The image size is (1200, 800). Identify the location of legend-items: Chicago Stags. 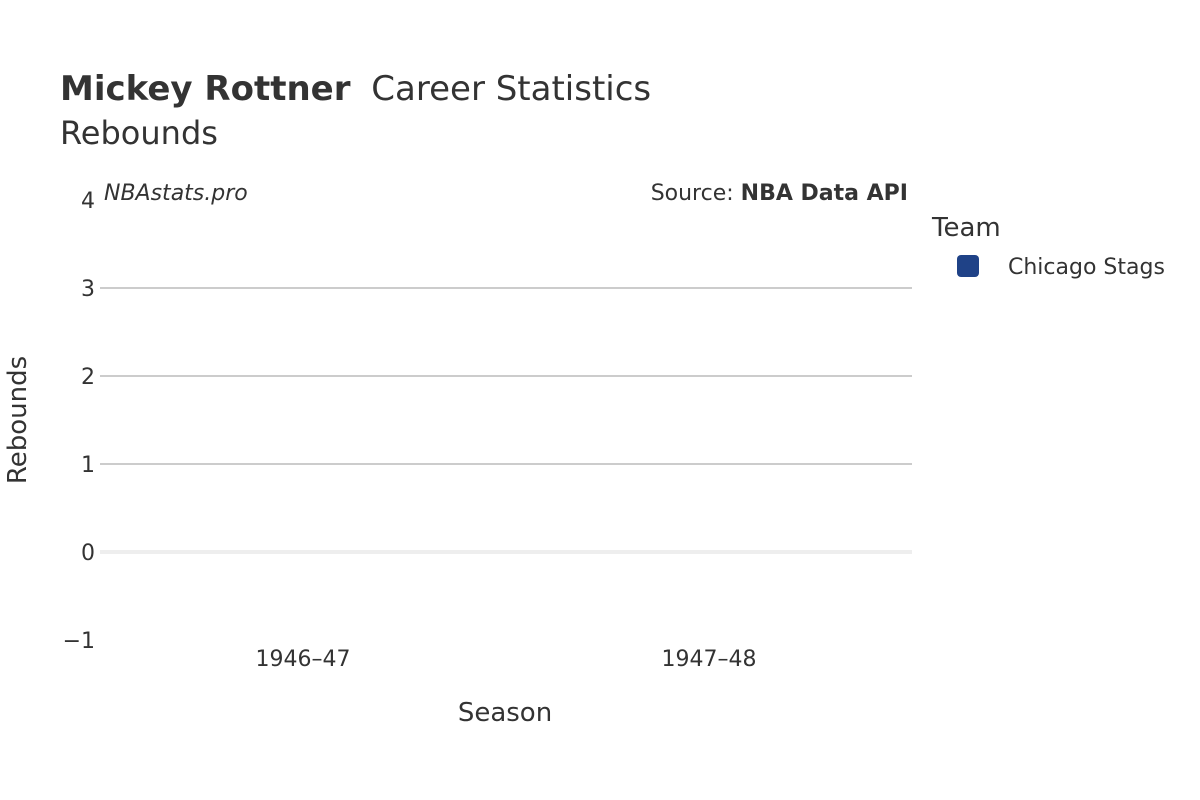
(1061, 267).